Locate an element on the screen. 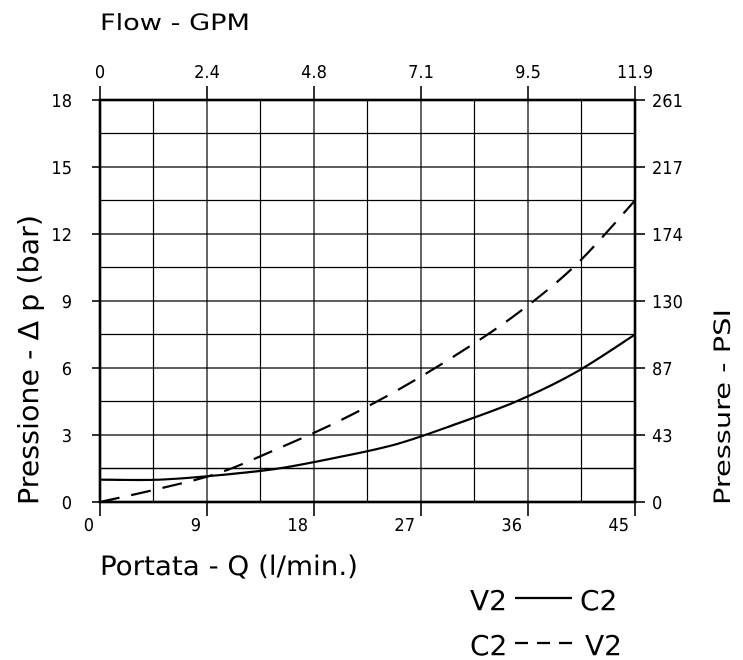  left-axis-title: Pressione - Δ p (bar) is located at coordinates (28, 360).